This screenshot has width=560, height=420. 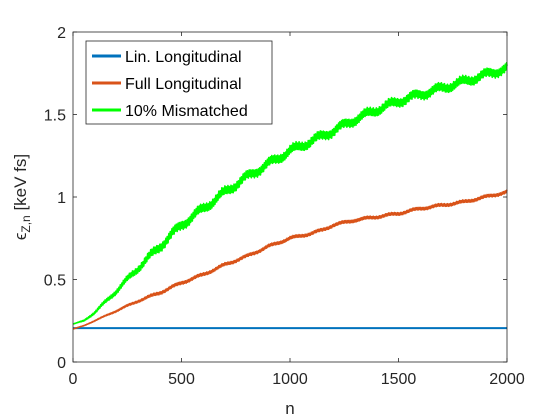 What do you see at coordinates (61, 33) in the screenshot?
I see `y-tick-label: 2` at bounding box center [61, 33].